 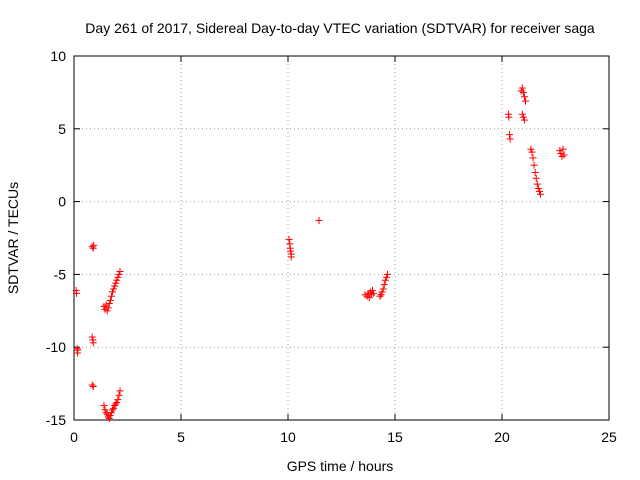 What do you see at coordinates (181, 437) in the screenshot?
I see `x-tick-label: 5` at bounding box center [181, 437].